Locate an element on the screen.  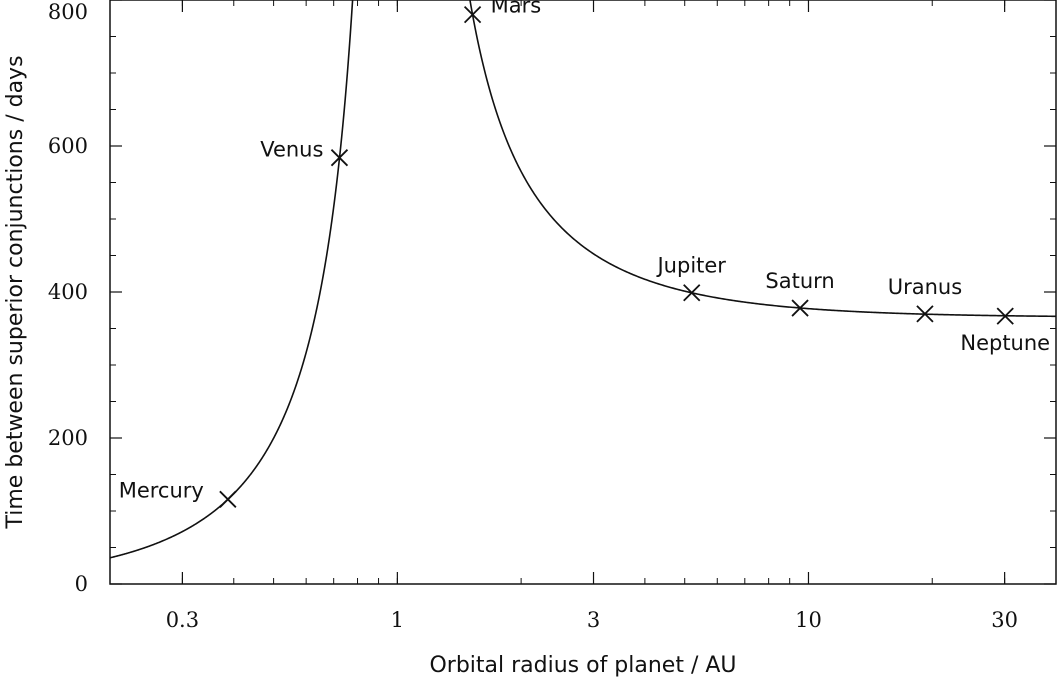
x-tick-label: 1 is located at coordinates (397, 620).